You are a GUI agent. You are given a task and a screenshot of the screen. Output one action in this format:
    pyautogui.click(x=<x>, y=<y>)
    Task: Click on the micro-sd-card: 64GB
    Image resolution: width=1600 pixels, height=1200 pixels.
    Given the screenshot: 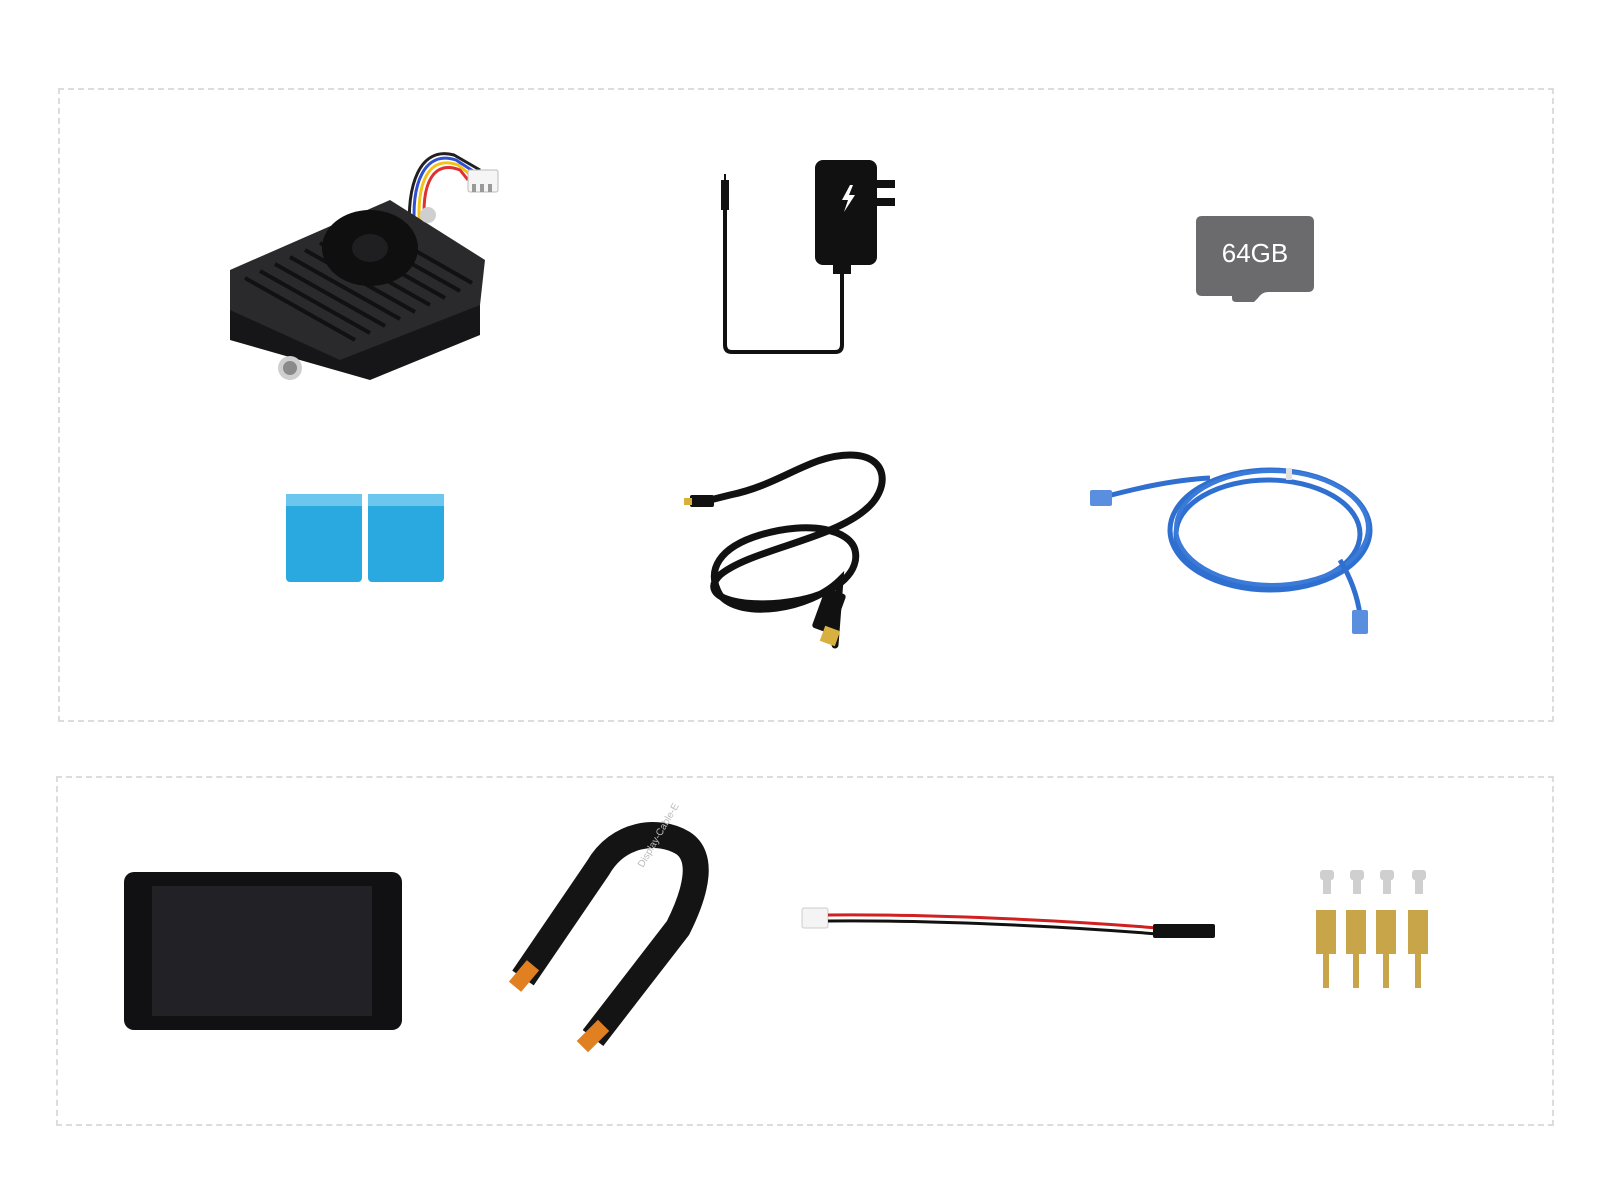 What is the action you would take?
    pyautogui.click(x=1256, y=261)
    